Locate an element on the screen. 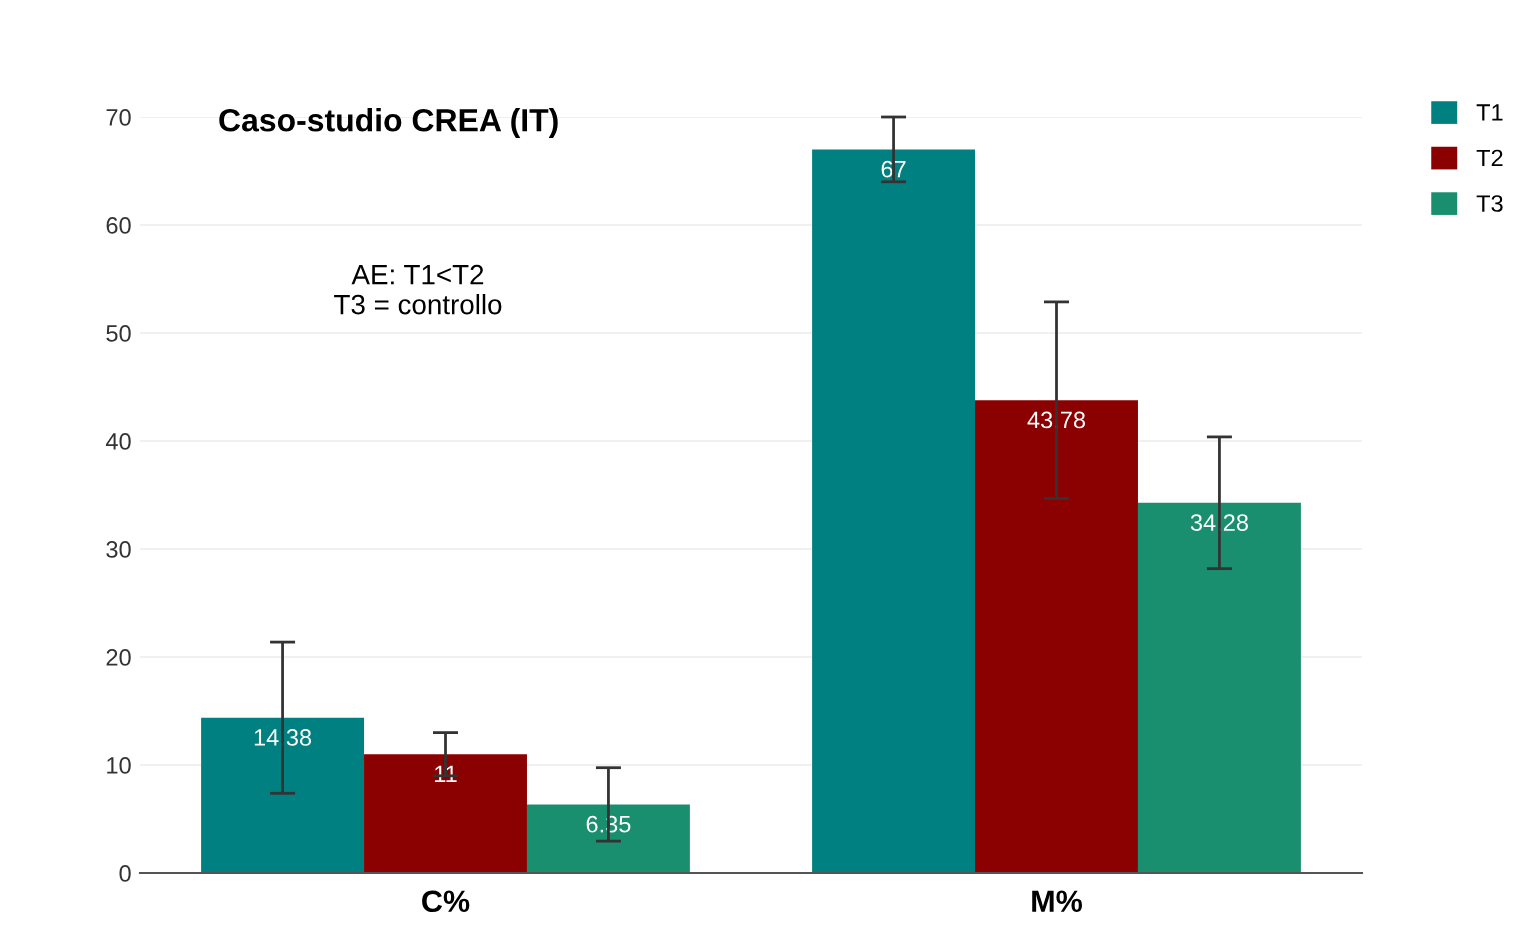 The image size is (1538, 948). y-tick-label: 30 is located at coordinates (118, 549).